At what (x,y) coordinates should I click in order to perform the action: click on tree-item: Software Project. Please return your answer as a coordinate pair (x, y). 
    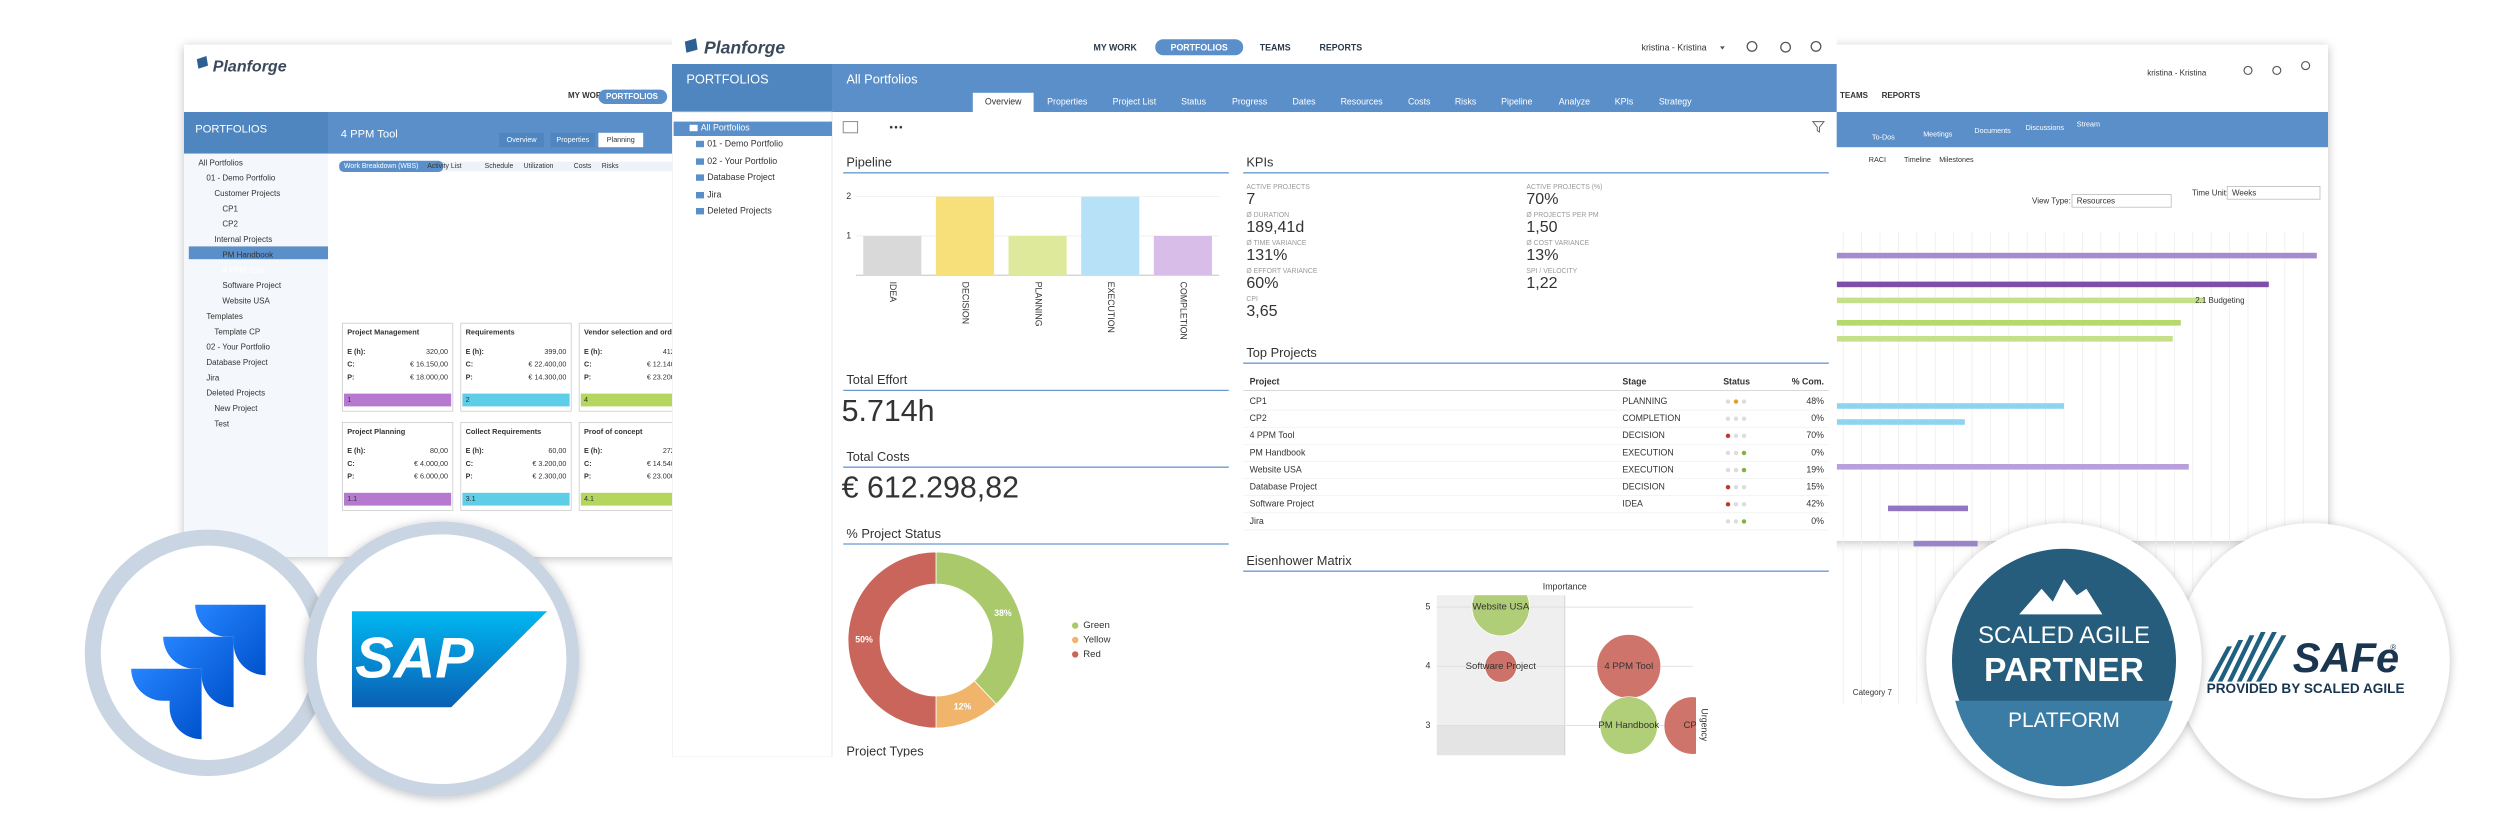
    Looking at the image, I should click on (251, 285).